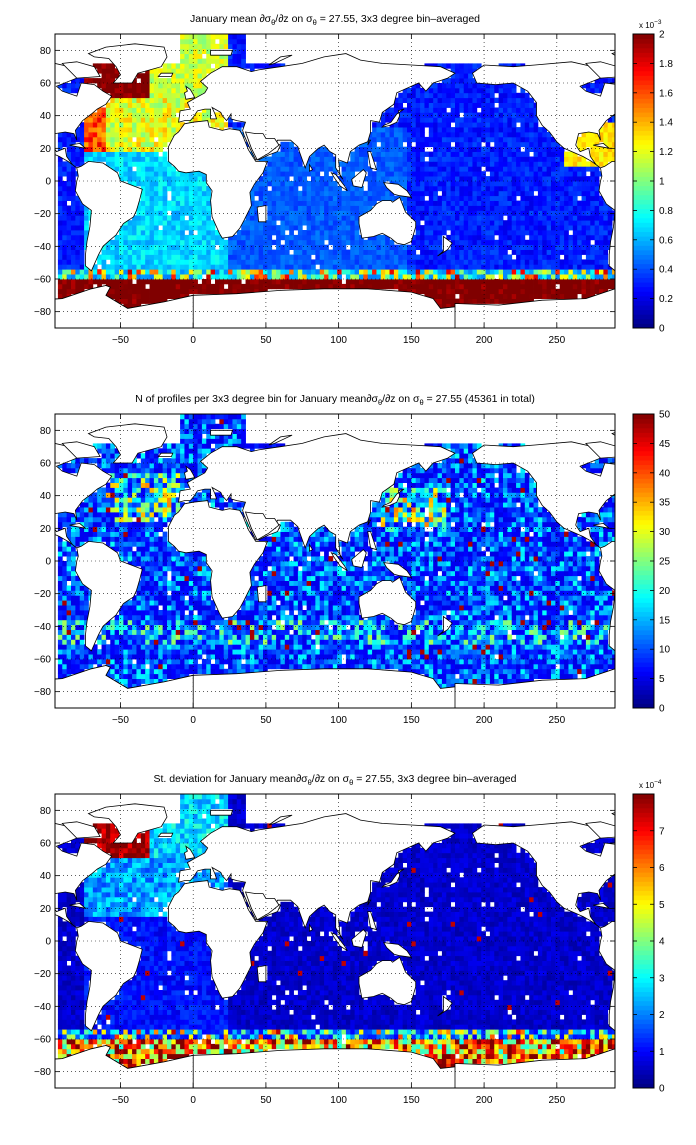 Image resolution: width=696 pixels, height=1145 pixels. I want to click on colorbar-swatch, so click(643, 302).